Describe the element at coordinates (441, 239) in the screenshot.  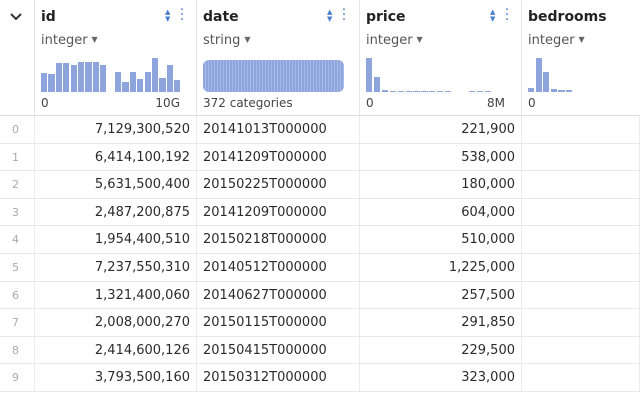
I see `cell-price: 510,000` at that location.